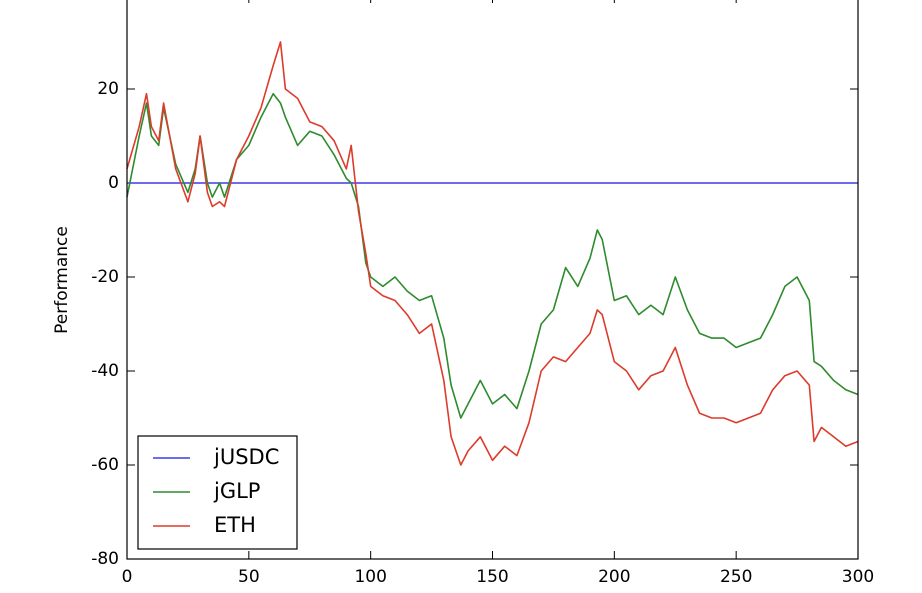 The image size is (922, 593). Describe the element at coordinates (105, 465) in the screenshot. I see `y-tick-label: -60` at that location.